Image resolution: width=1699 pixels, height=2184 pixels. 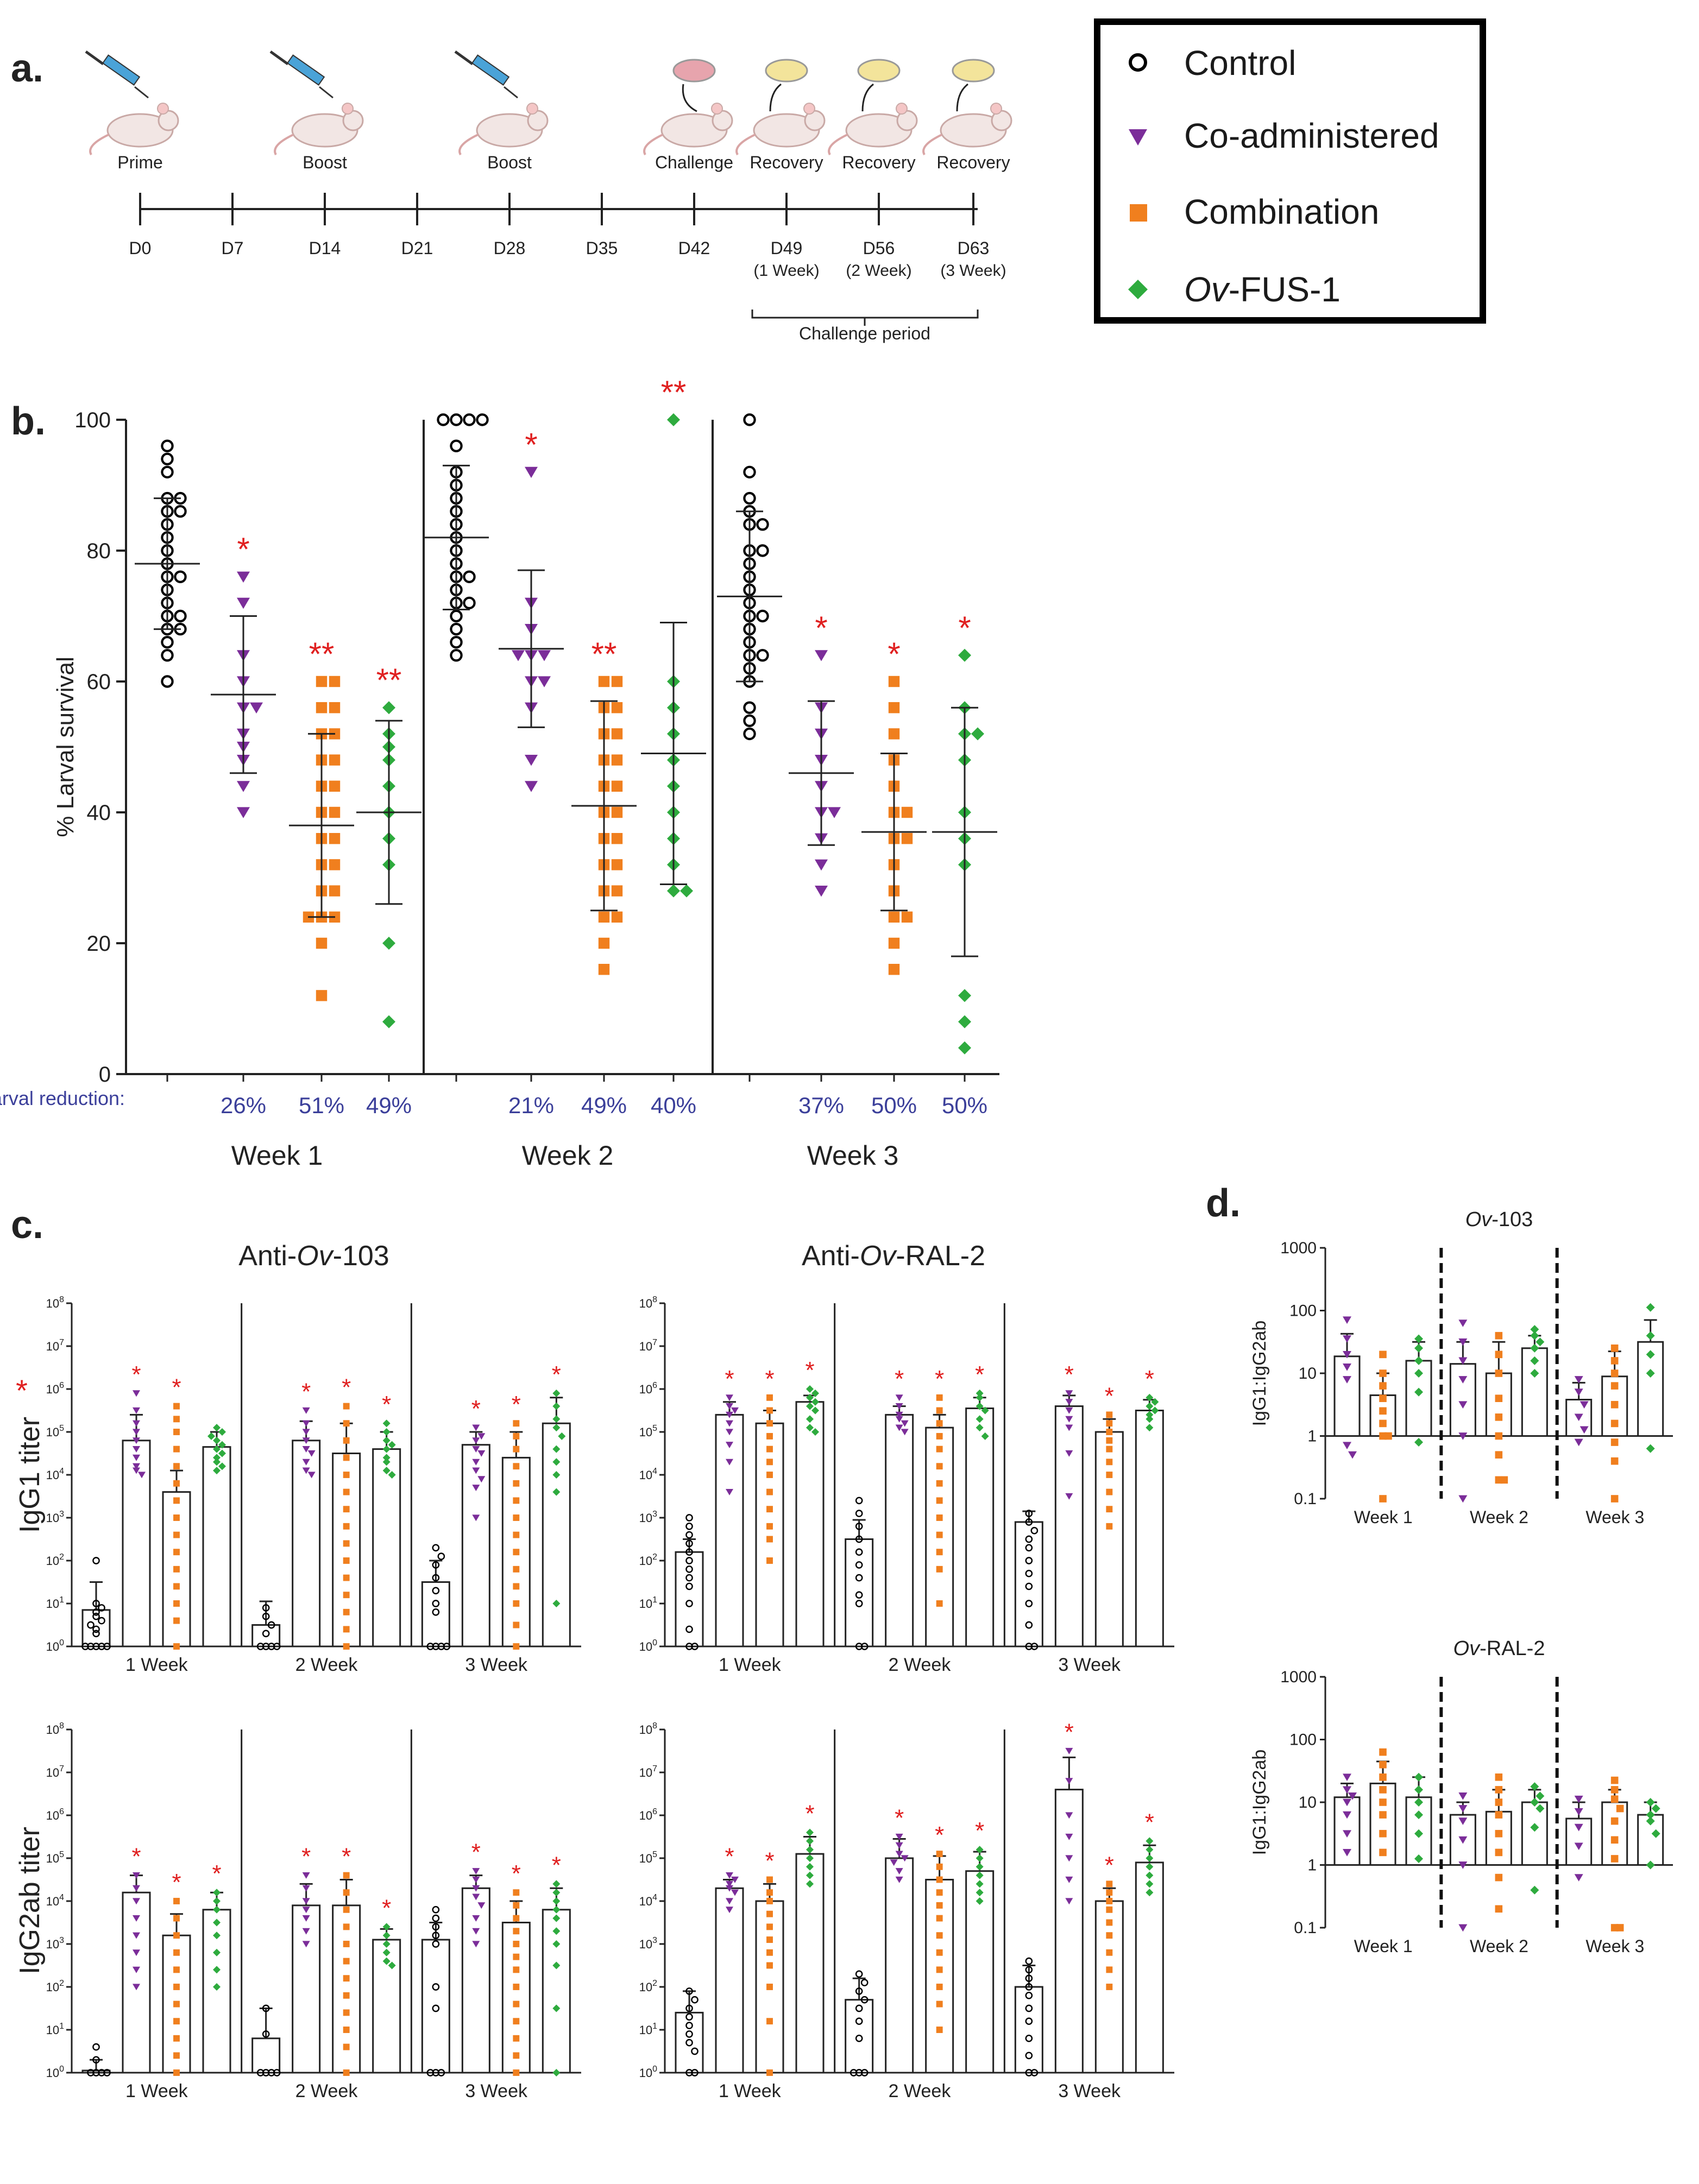 What do you see at coordinates (902, 109) in the screenshot?
I see `mouse-ear` at bounding box center [902, 109].